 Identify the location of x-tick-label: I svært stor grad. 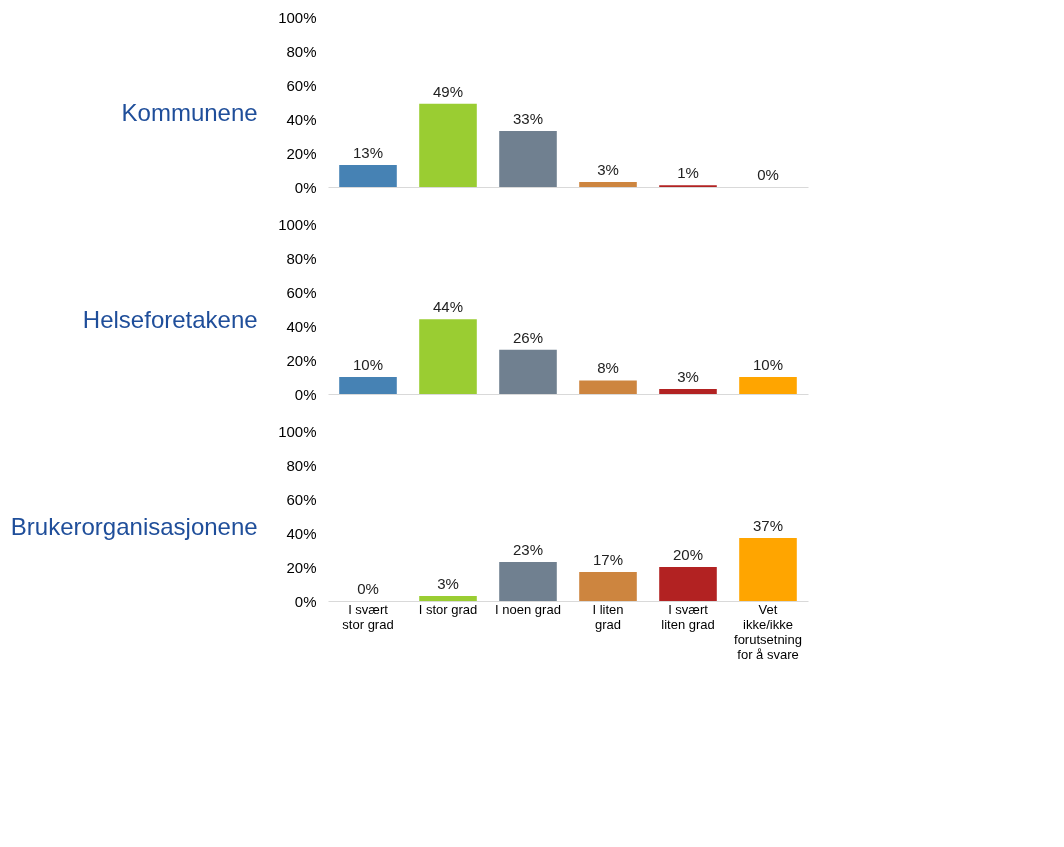
(368, 616).